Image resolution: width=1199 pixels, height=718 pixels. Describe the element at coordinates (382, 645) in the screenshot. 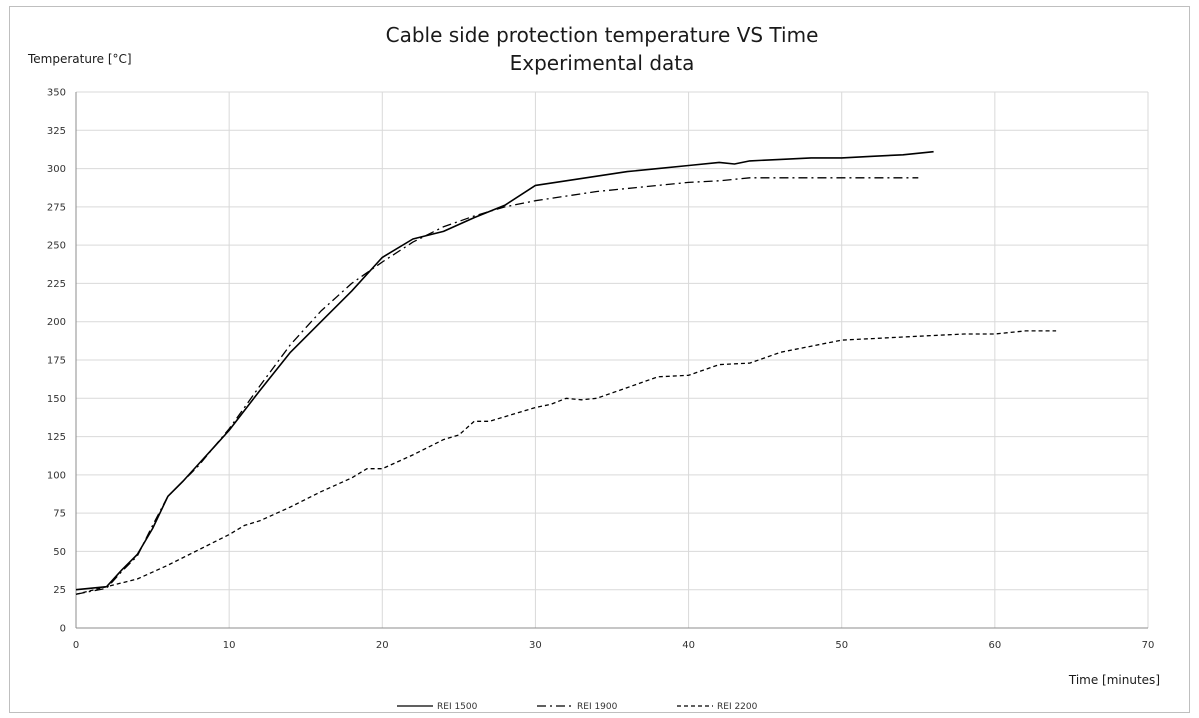

I see `x-tick-label: 20` at that location.